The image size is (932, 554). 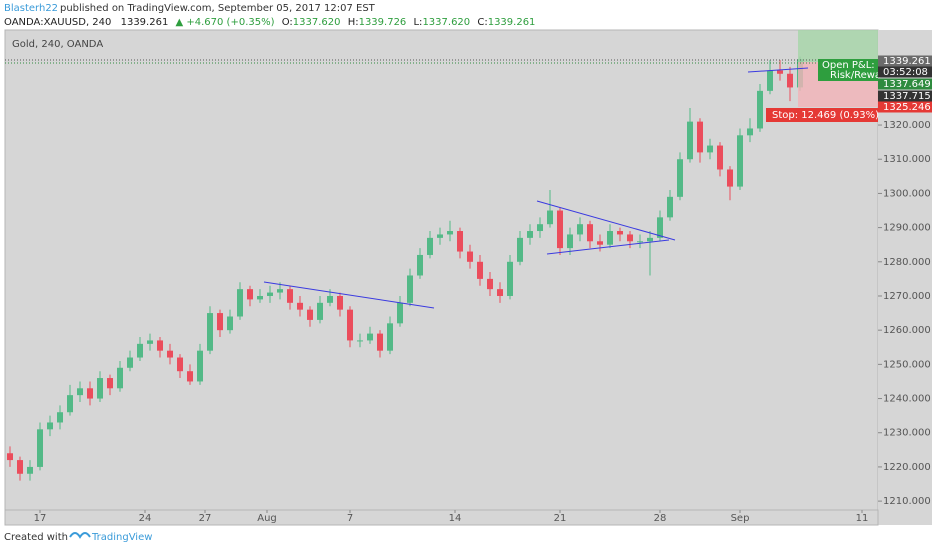 I want to click on y-tick-label: 1270.000, so click(x=907, y=296).